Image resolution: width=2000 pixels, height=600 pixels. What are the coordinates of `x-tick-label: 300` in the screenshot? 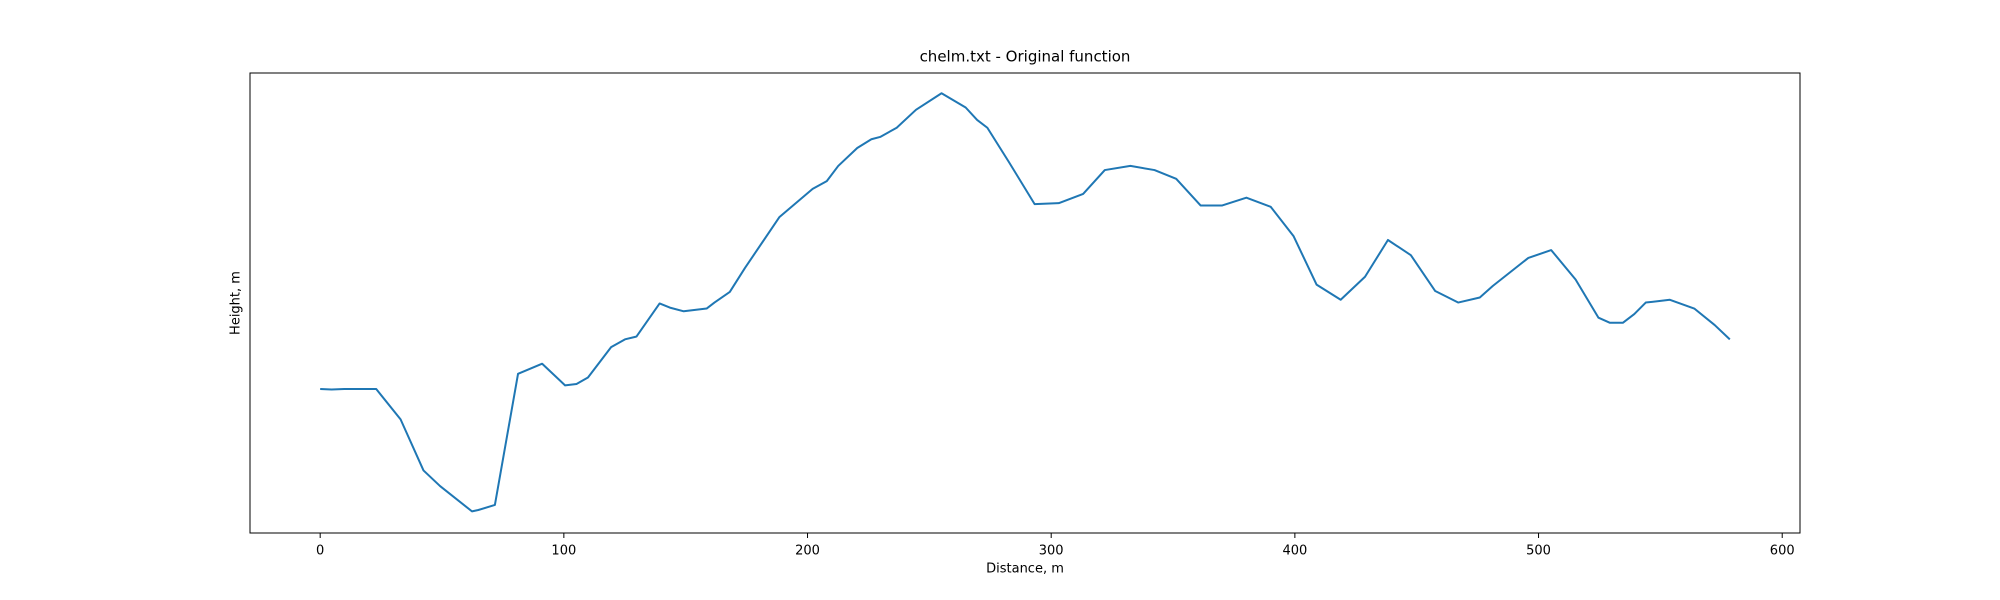 It's located at (1051, 551).